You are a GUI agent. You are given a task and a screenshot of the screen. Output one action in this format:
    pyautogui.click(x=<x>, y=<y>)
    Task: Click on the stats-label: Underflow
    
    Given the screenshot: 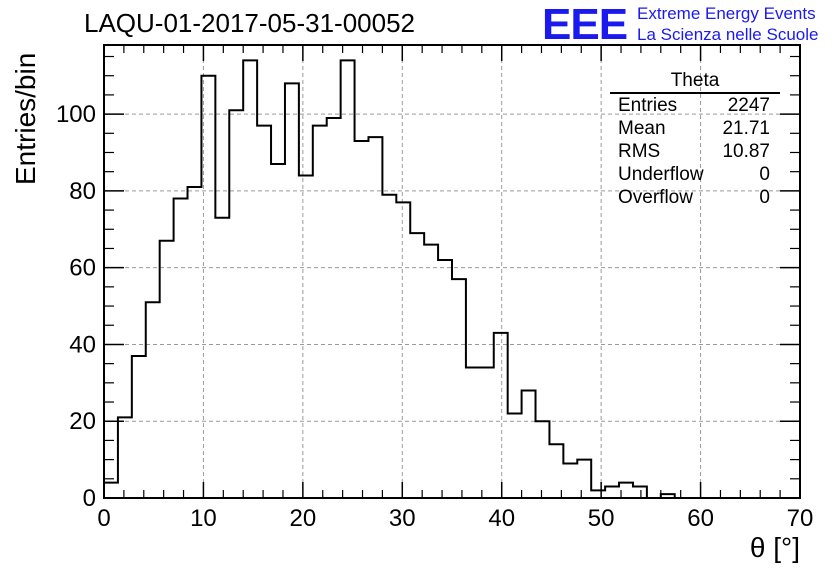 What is the action you would take?
    pyautogui.click(x=661, y=174)
    